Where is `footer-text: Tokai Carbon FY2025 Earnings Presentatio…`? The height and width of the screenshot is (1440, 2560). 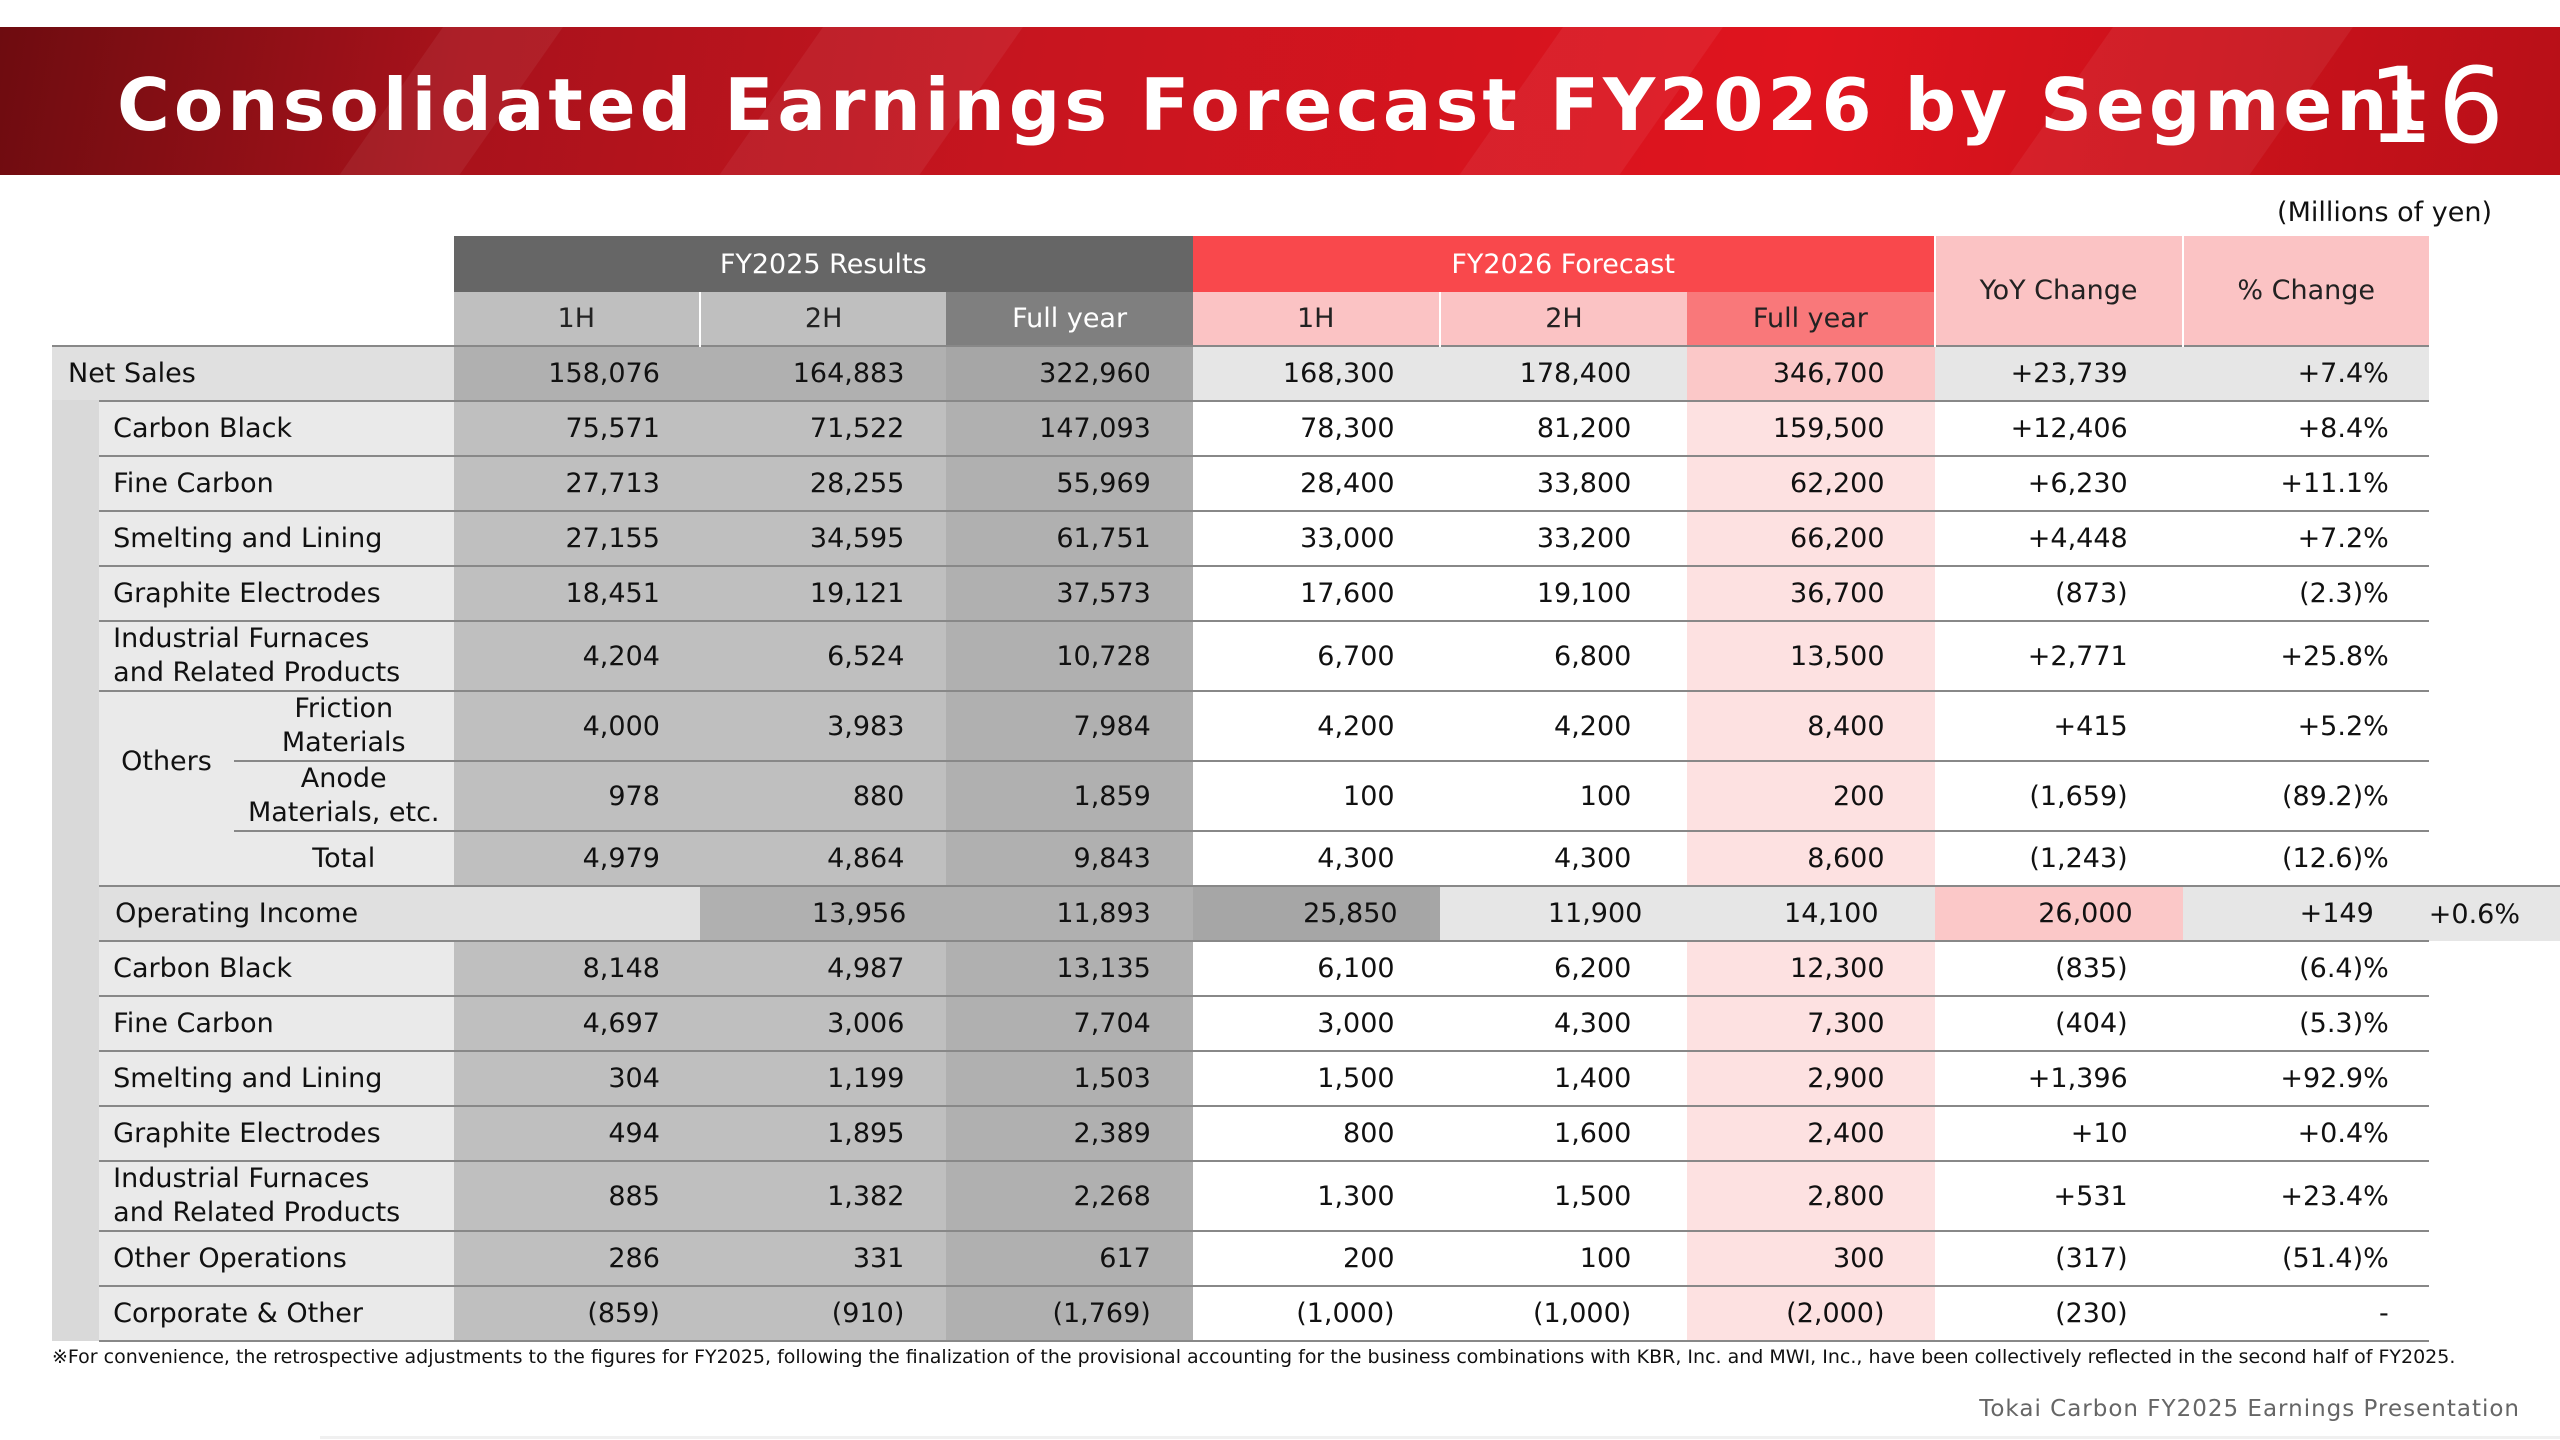
footer-text: Tokai Carbon FY2025 Earnings Presentatio… is located at coordinates (2249, 1409).